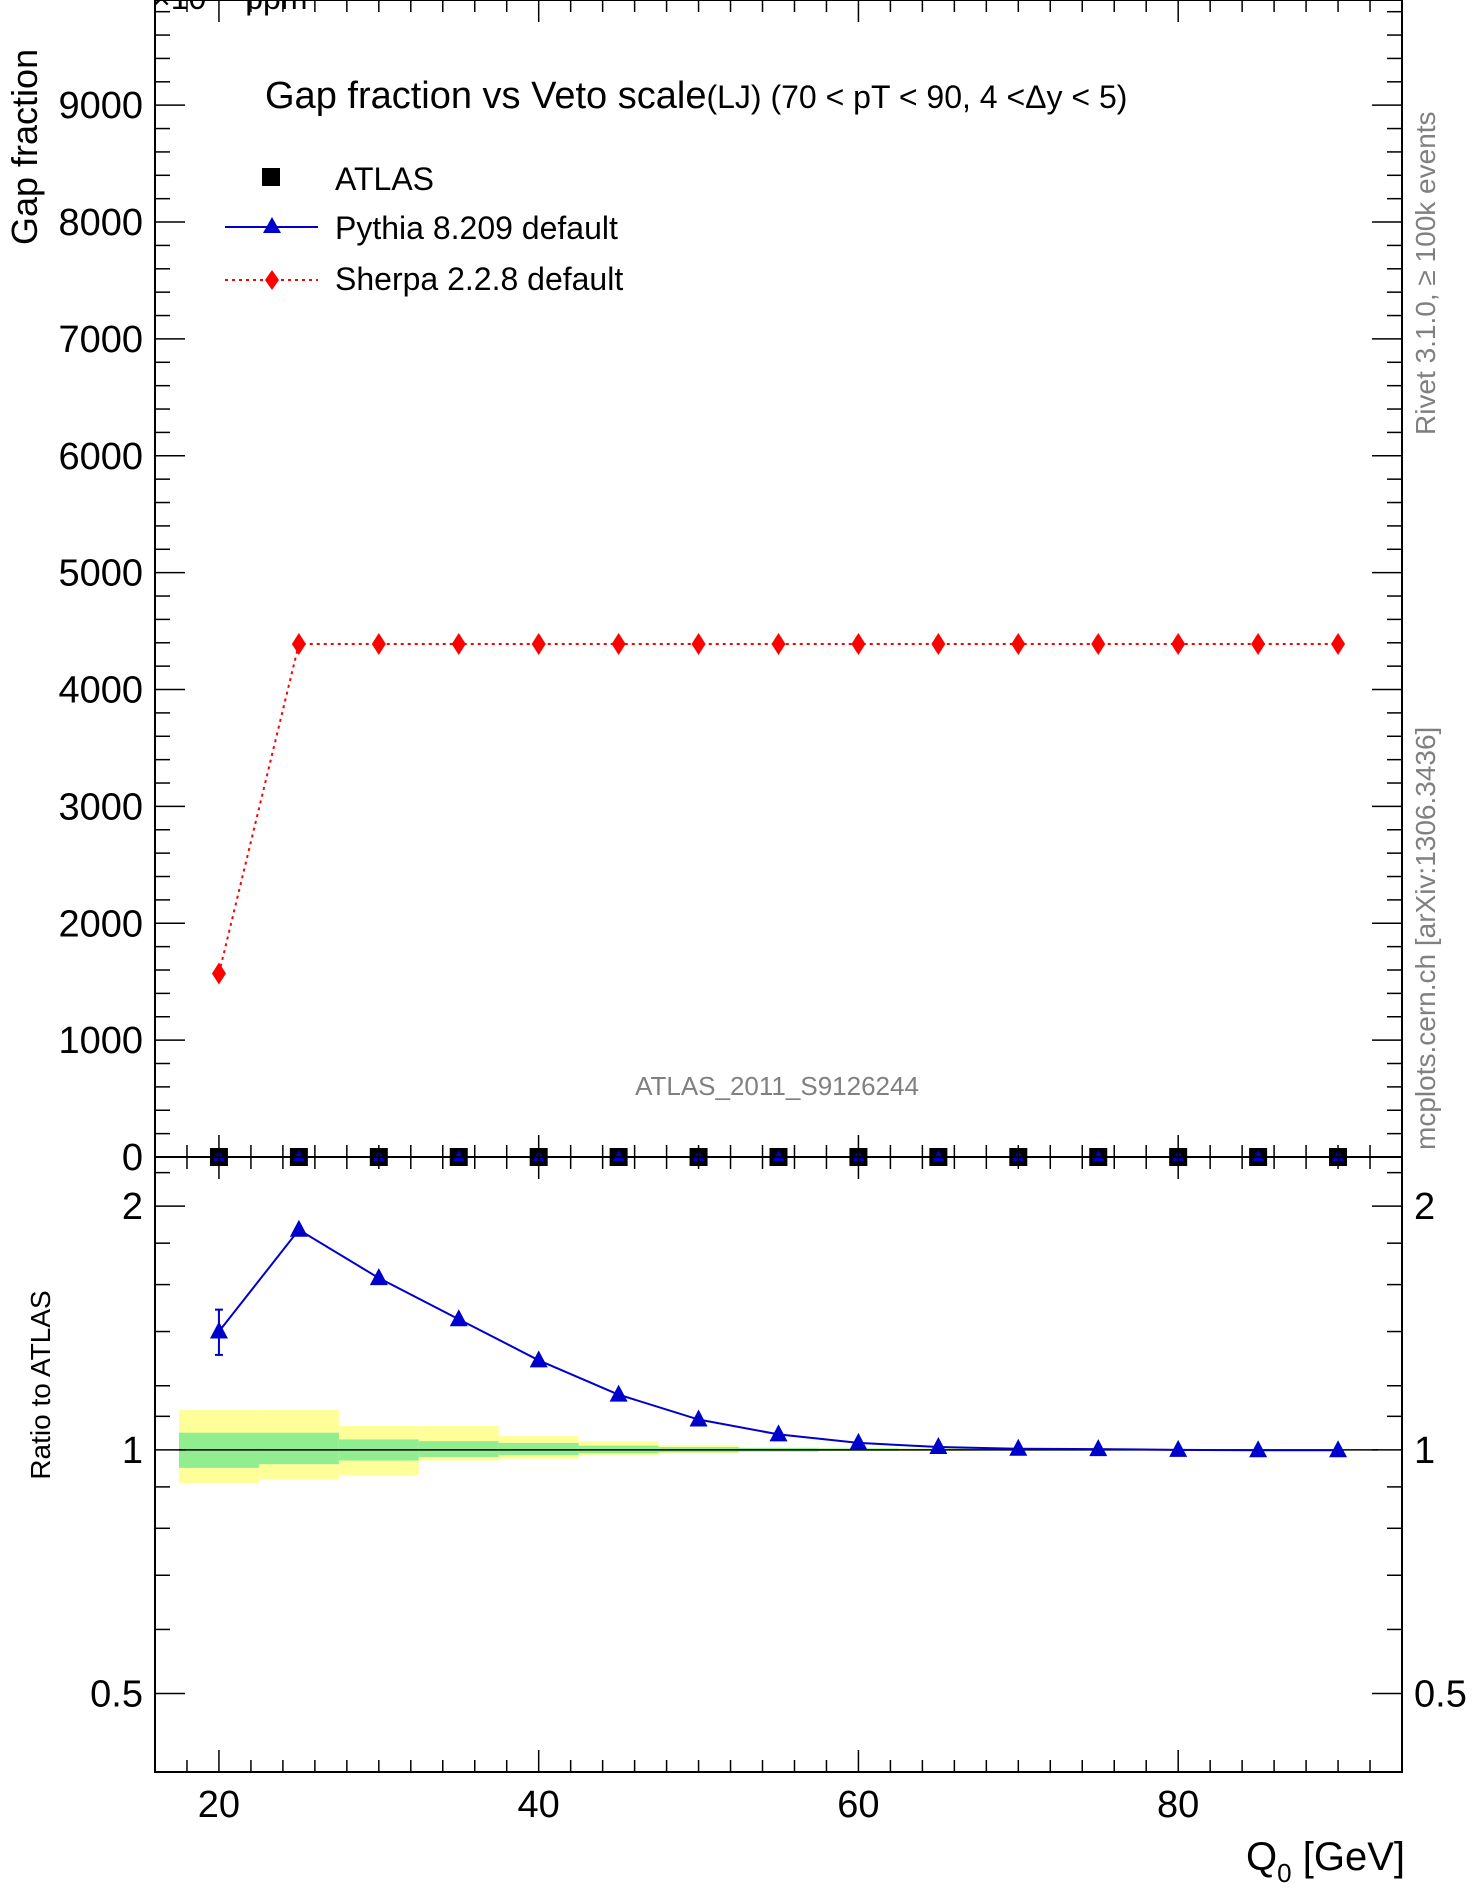 The image size is (1482, 1898). Describe the element at coordinates (100, 574) in the screenshot. I see `y-tick-label: 5000` at that location.